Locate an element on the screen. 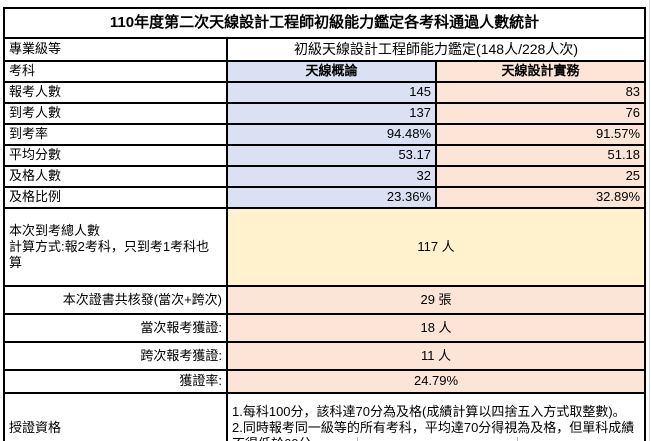 The image size is (651, 441). table-row-passed-count: 及格人數 32 25 is located at coordinates (325, 176).